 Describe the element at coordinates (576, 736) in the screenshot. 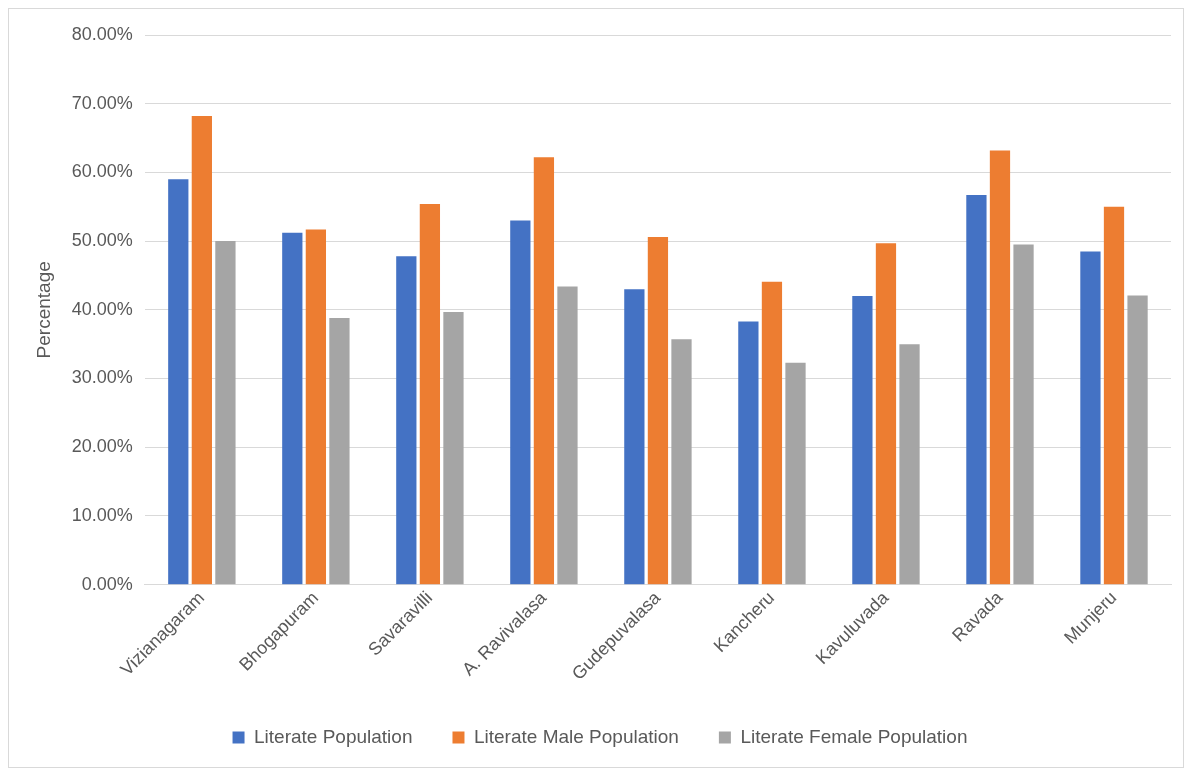

I see `legend-label: Literate Male Population` at that location.